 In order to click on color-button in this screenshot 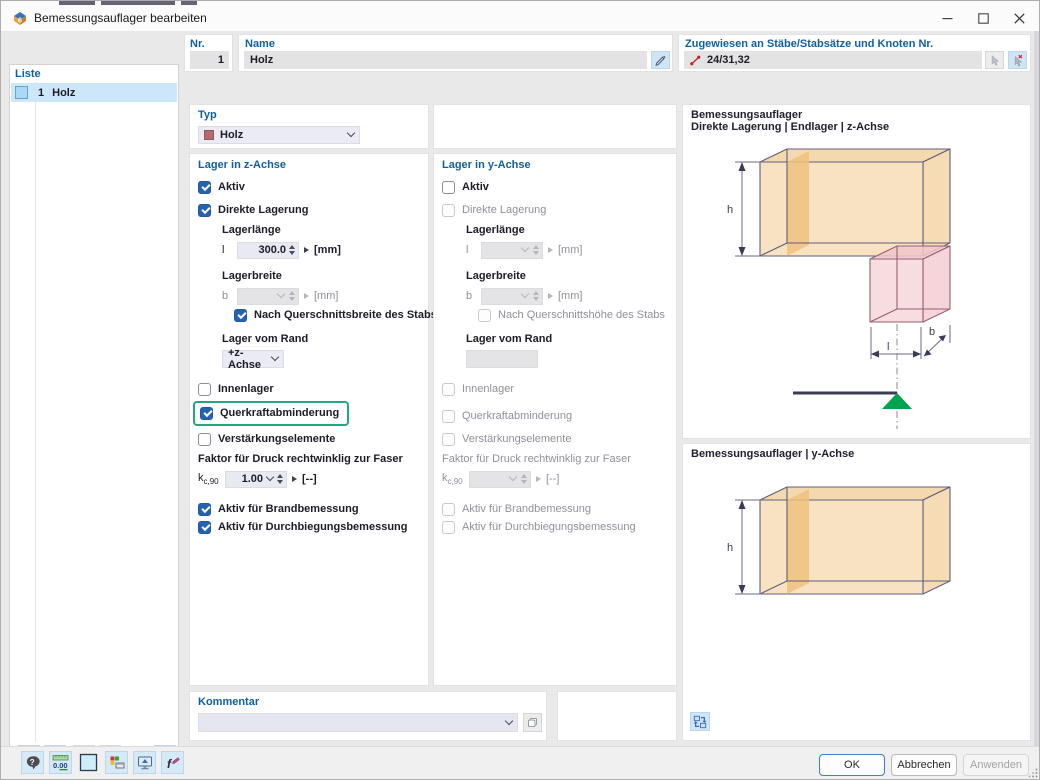, I will do `click(88, 762)`.